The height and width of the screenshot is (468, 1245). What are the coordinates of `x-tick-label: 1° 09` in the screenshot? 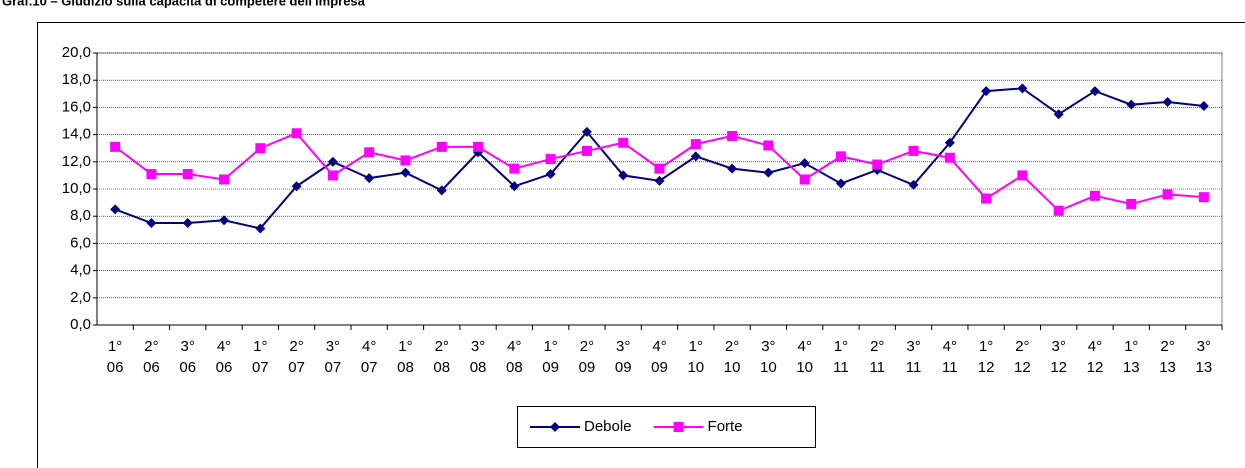 It's located at (550, 357).